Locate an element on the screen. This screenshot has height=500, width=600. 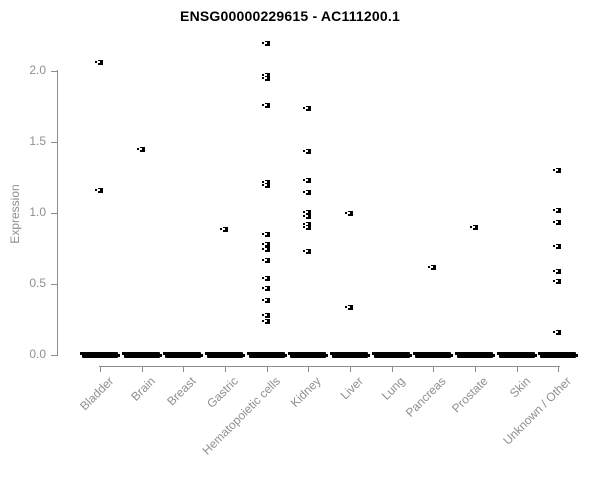
x-axis-category-label: Pancreas is located at coordinates (426, 397).